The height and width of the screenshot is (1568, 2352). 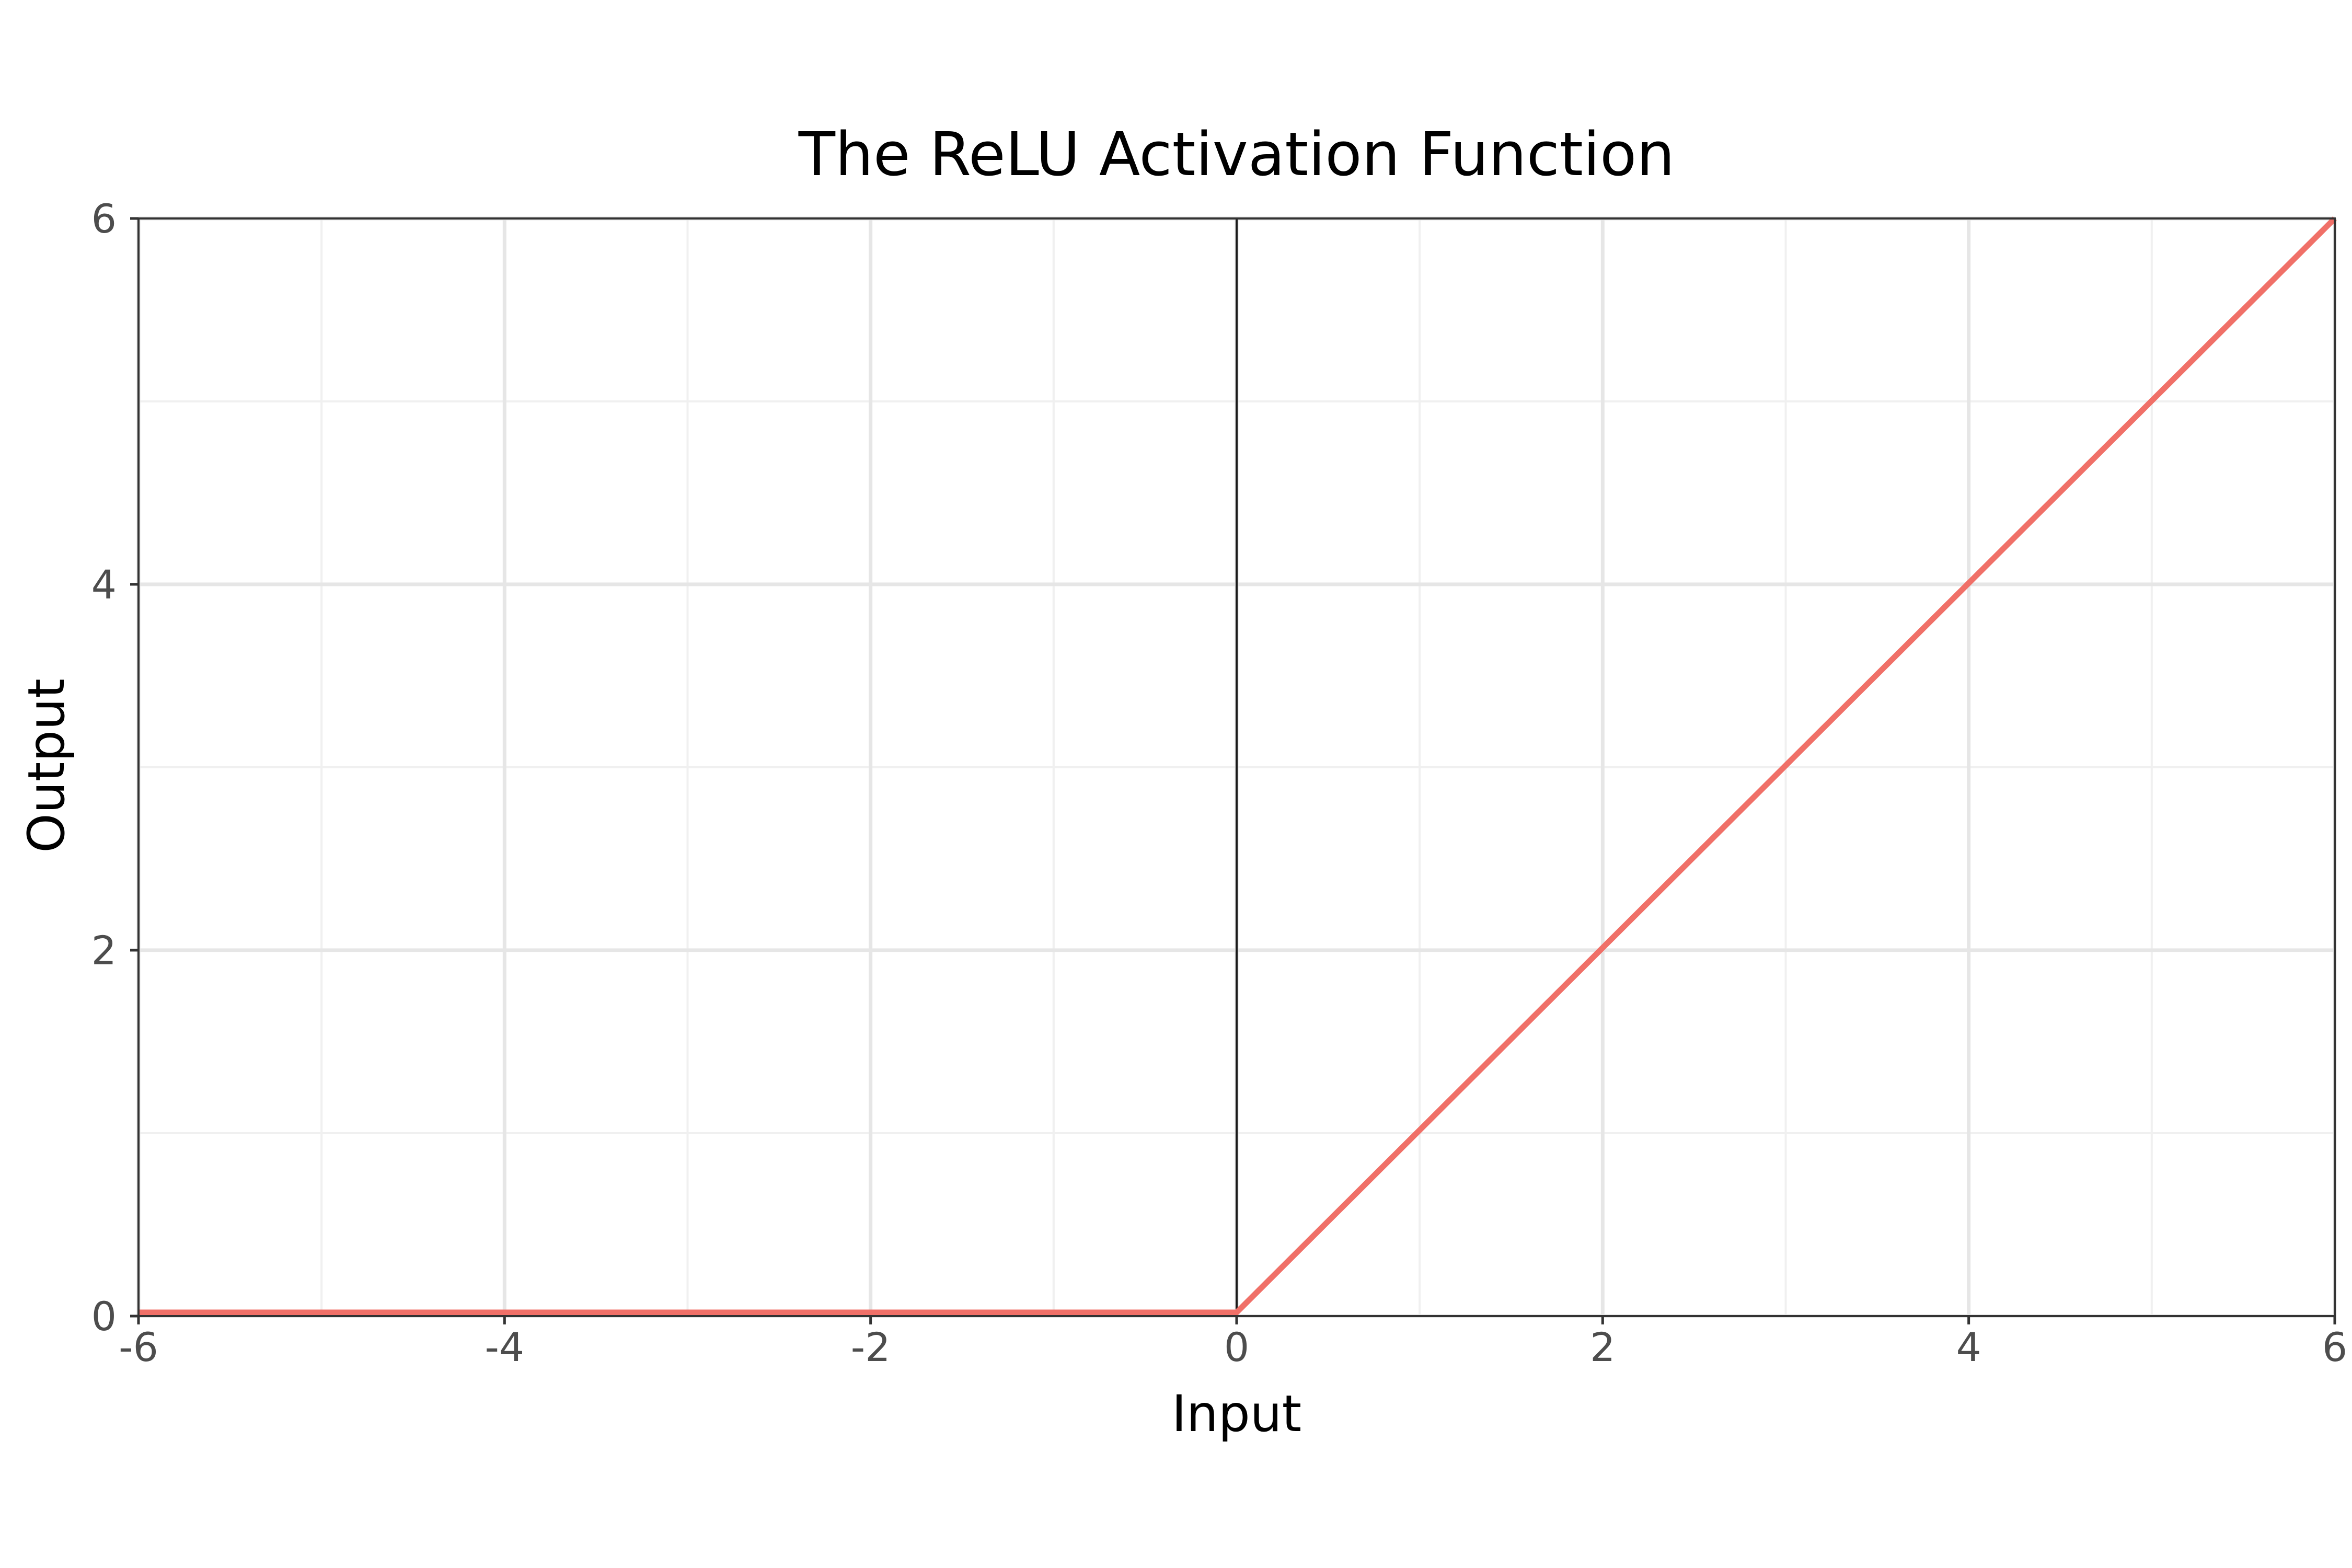 I want to click on x-axis-ticks: -6 -4 -2 0 2 4 6, so click(x=1233, y=1343).